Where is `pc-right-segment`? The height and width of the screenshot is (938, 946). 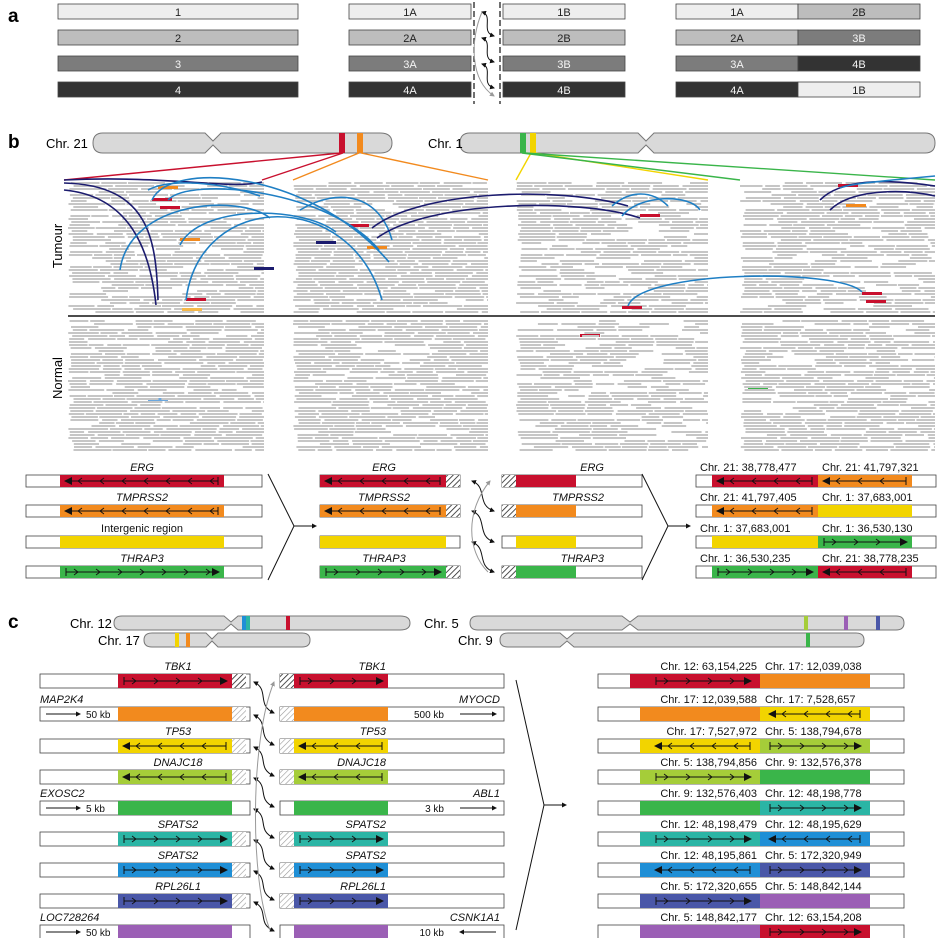
pc-right-segment is located at coordinates (341, 714).